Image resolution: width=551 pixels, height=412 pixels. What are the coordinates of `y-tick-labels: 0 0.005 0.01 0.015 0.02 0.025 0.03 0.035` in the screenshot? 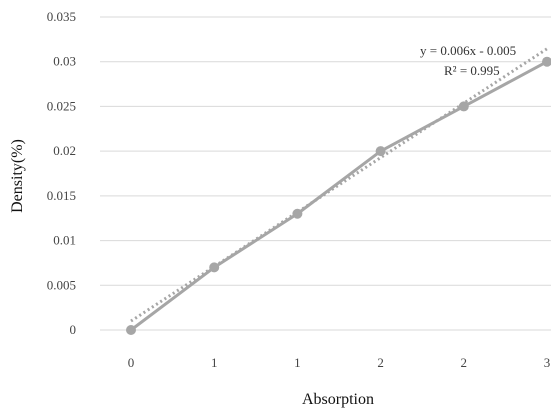 It's located at (61, 173).